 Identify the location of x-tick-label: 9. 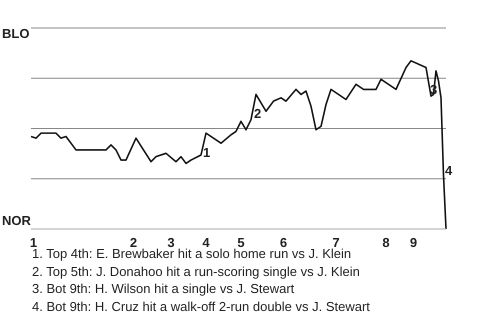
(414, 242).